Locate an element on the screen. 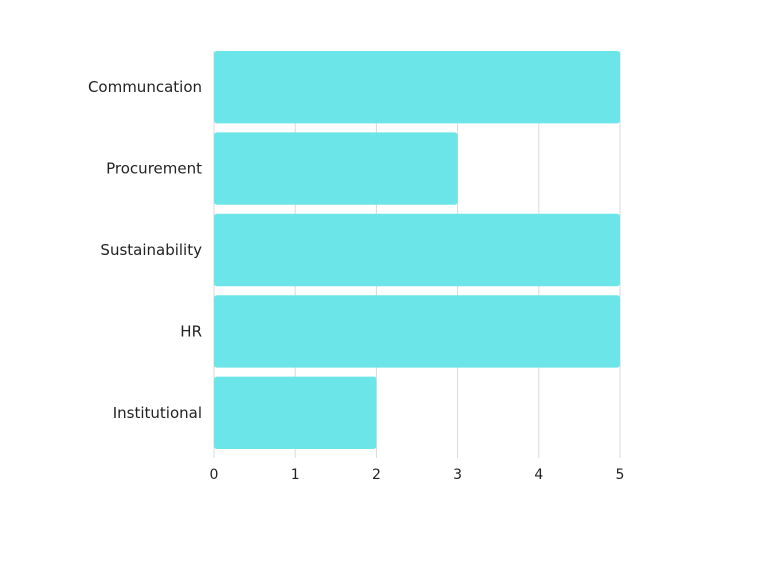 This screenshot has width=768, height=576. category-label: HR is located at coordinates (191, 331).